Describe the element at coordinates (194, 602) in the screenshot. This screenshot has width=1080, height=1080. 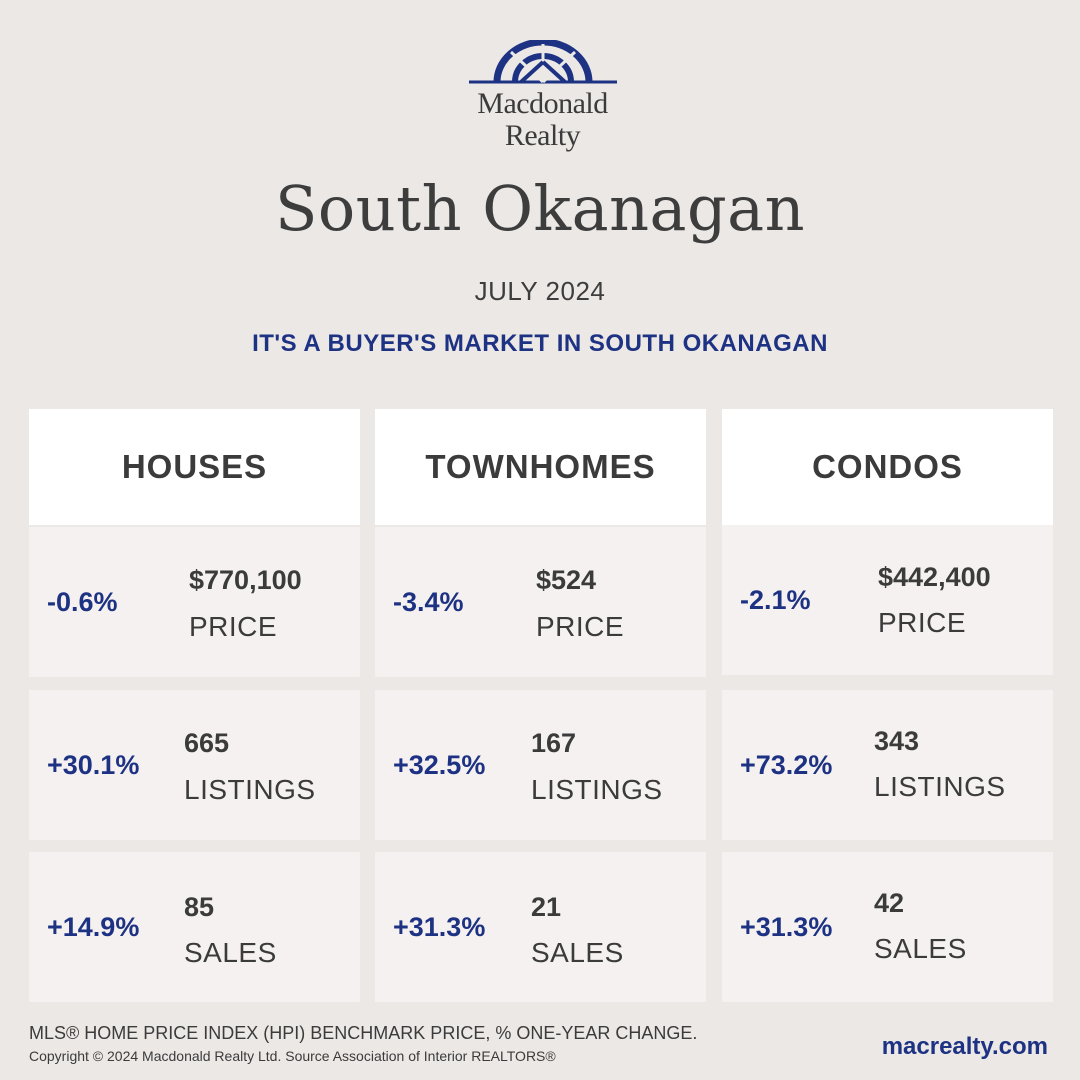
I see `houses-price-card: -0.6% $770,100 PRICE` at that location.